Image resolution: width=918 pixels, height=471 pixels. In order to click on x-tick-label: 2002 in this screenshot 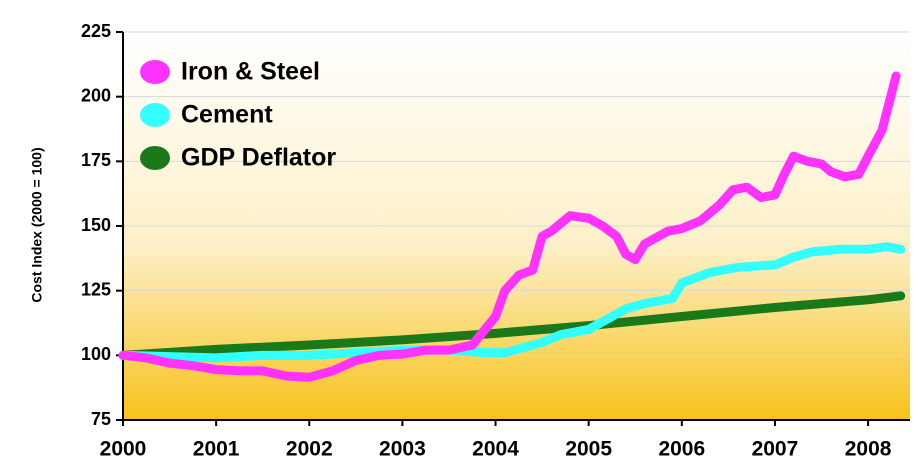, I will do `click(309, 449)`.